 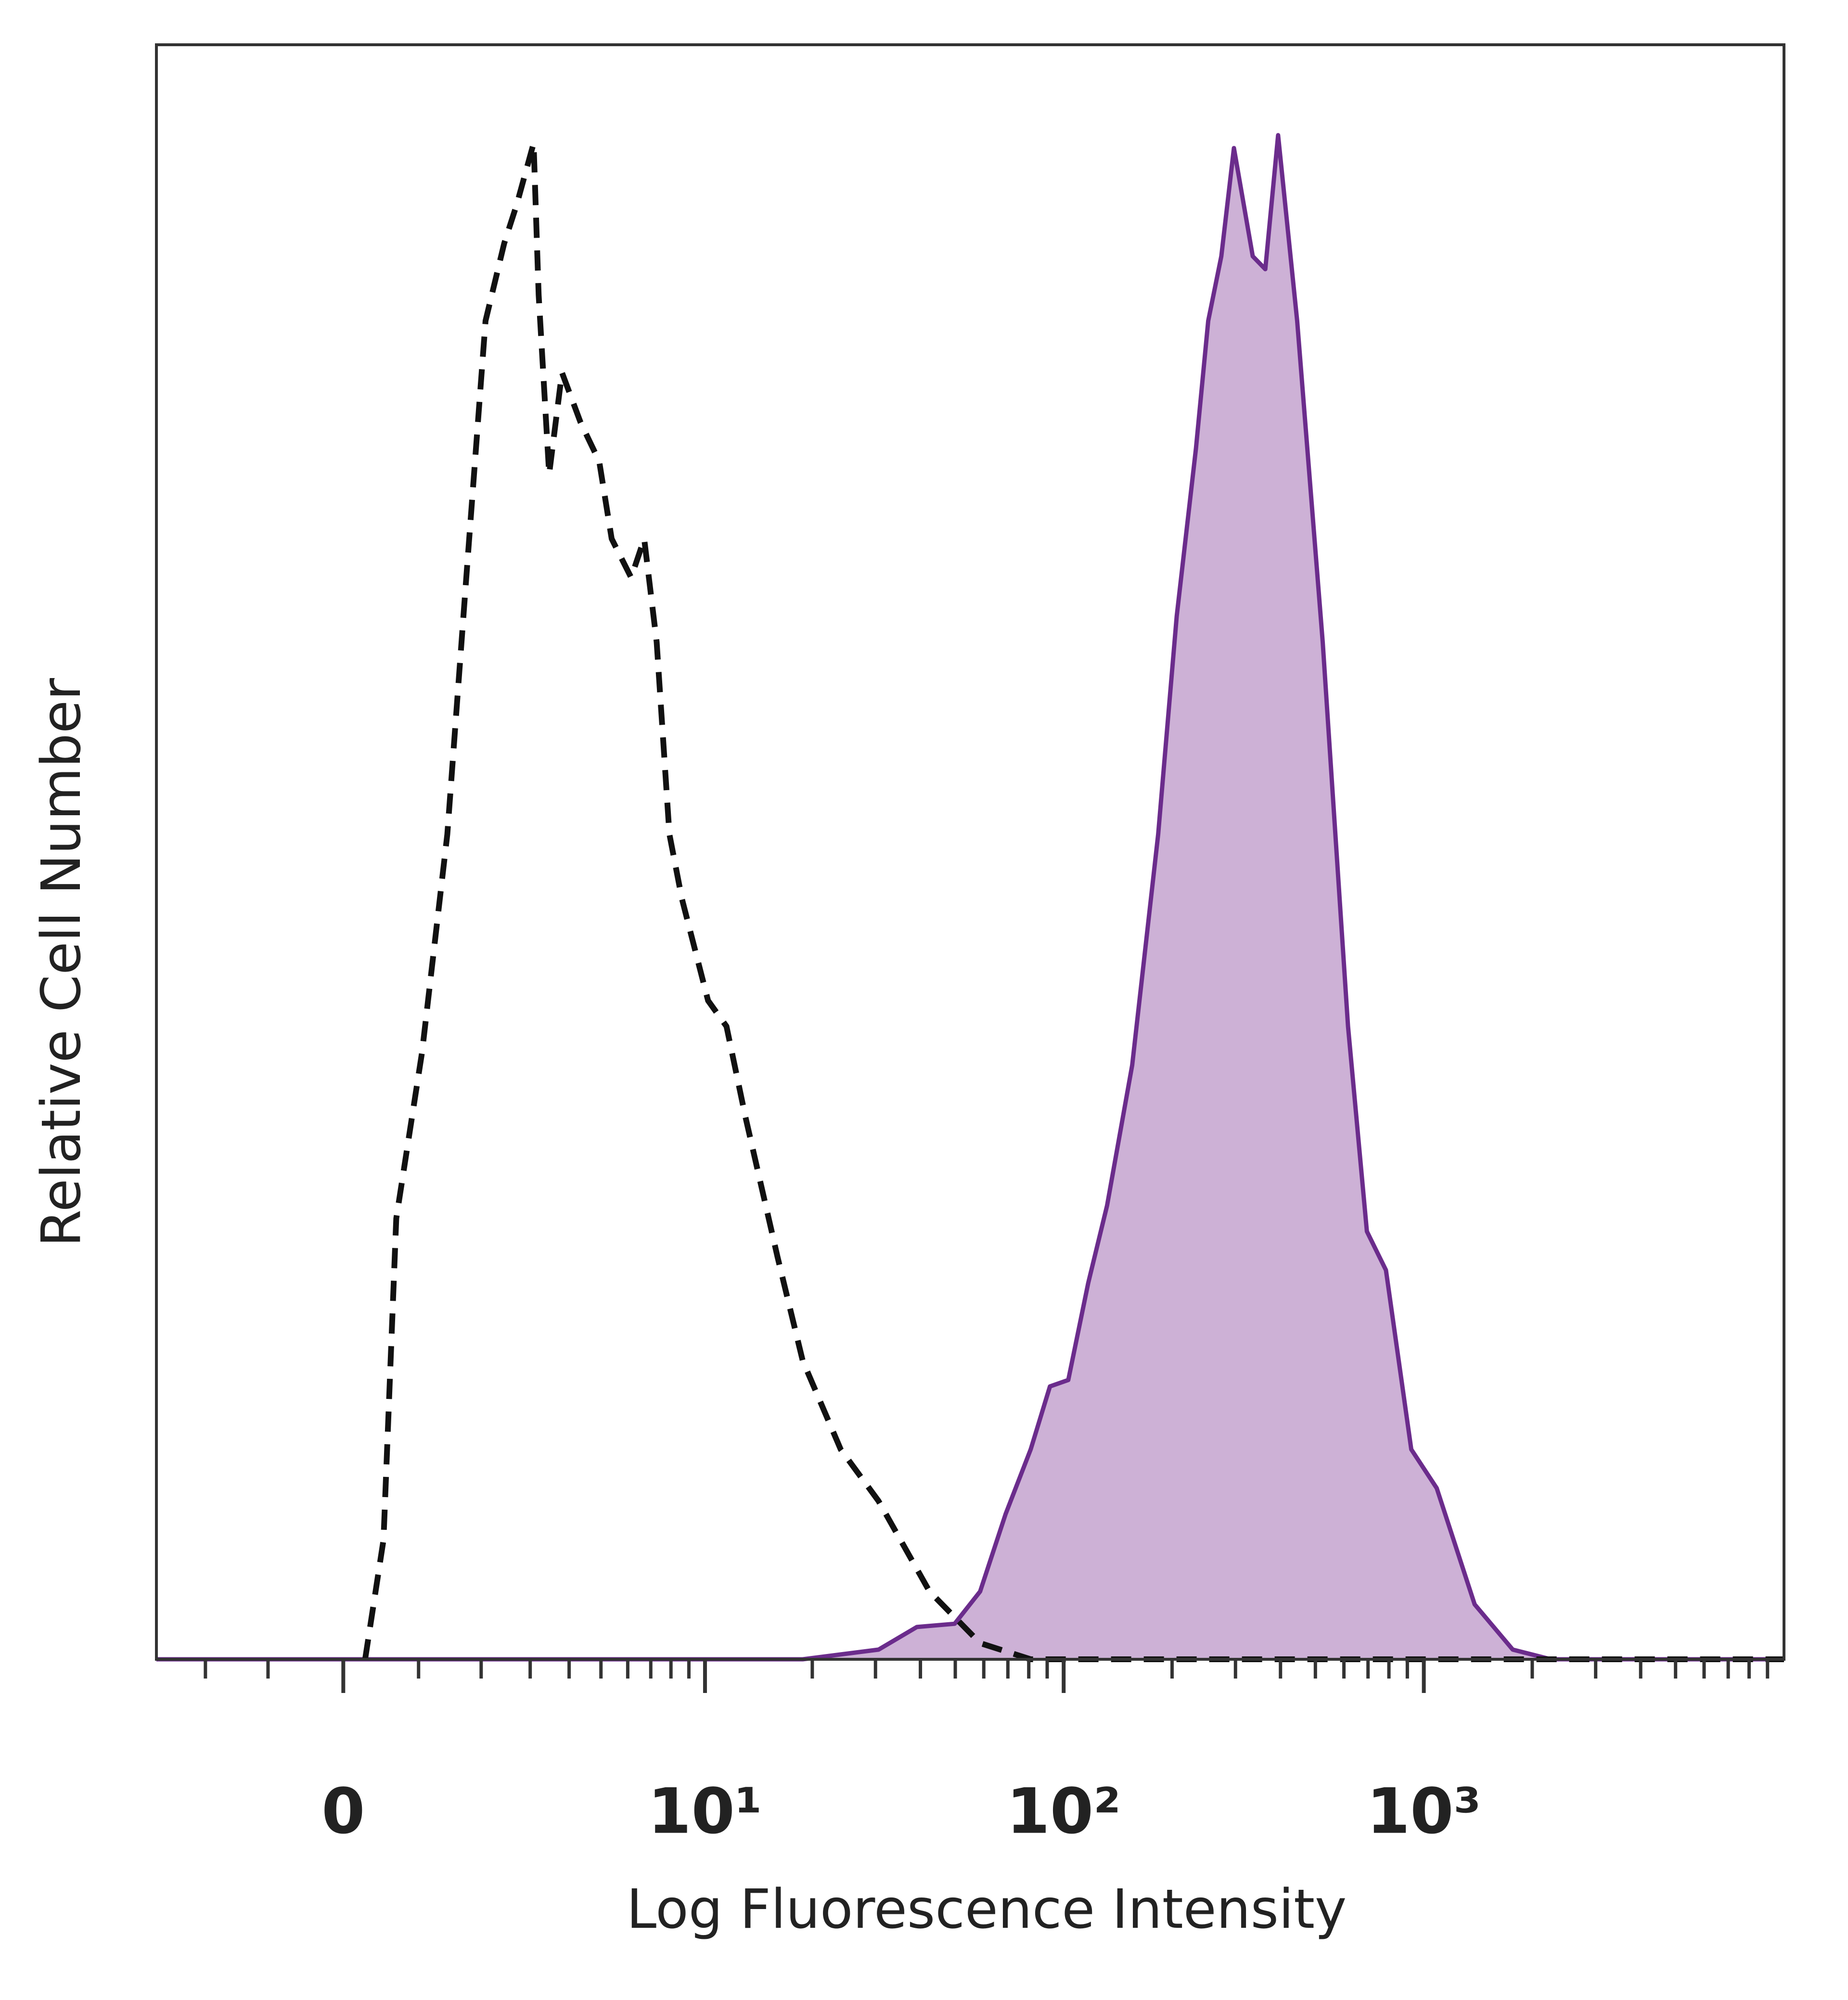 I want to click on x-tick-label: 10¹, so click(x=705, y=1811).